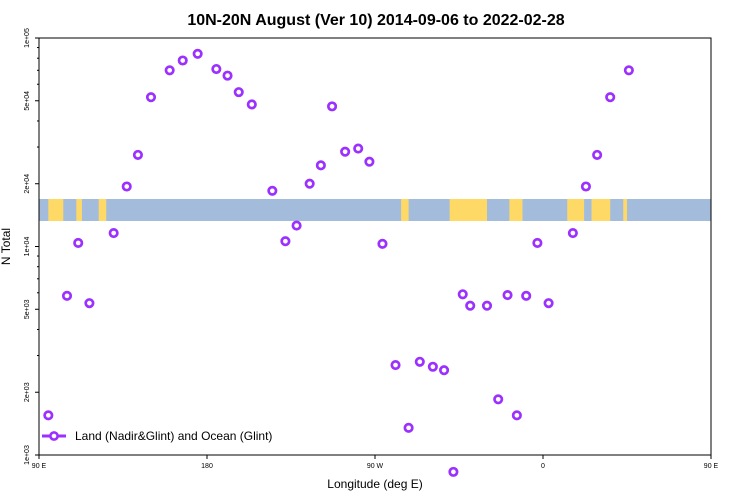 This screenshot has height=500, width=750. I want to click on x-axis: 90 E 180 90 W 0 90 E, so click(375, 462).